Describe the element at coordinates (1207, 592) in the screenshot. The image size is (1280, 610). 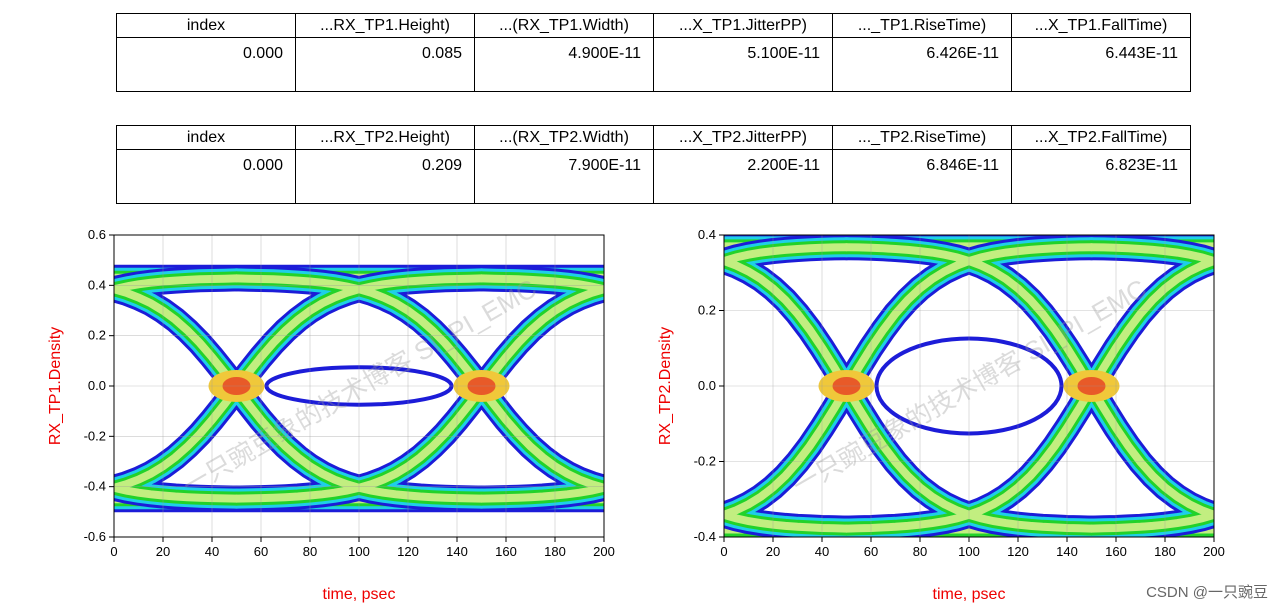
I see `footer-credit: CSDN @一只豌豆` at that location.